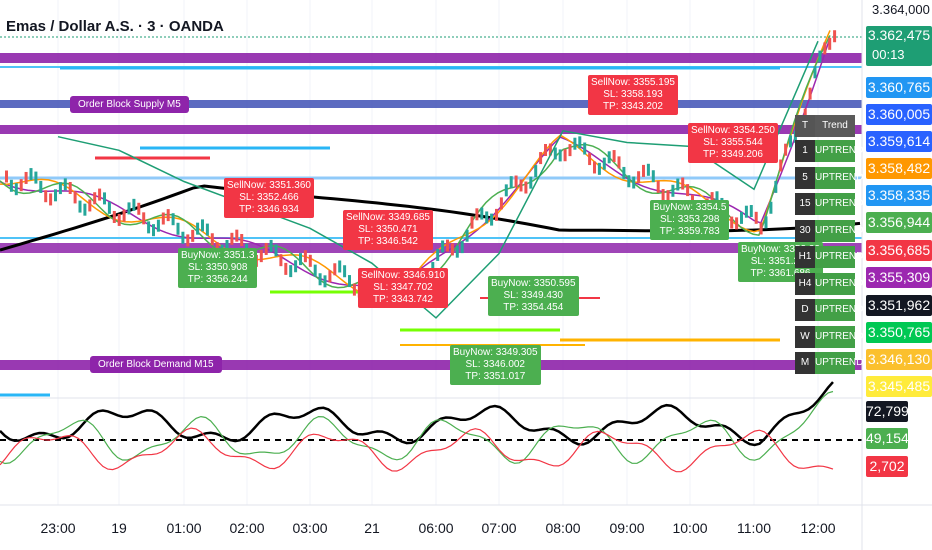 The height and width of the screenshot is (550, 932). What do you see at coordinates (887, 466) in the screenshot?
I see `oscillator-value: 2,702` at bounding box center [887, 466].